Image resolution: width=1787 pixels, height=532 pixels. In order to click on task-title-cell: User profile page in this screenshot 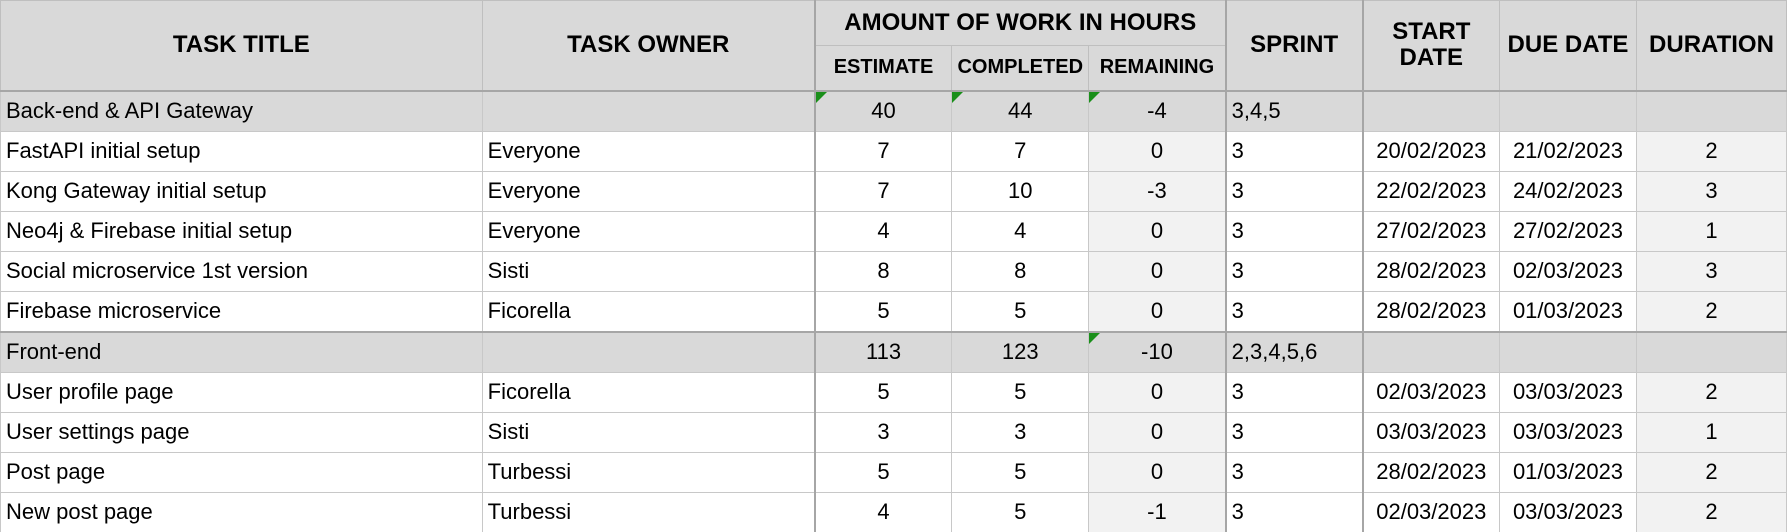, I will do `click(241, 392)`.